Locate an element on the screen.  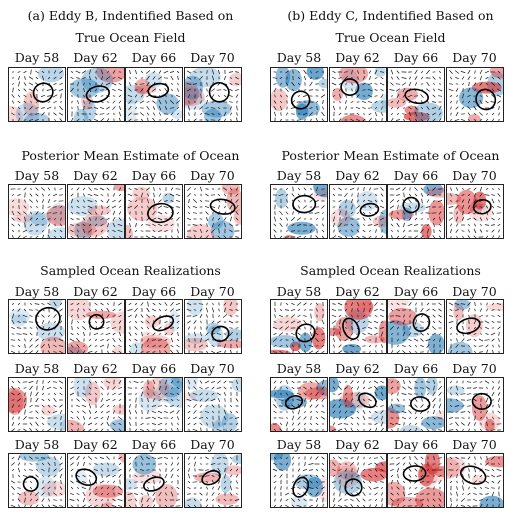
day-label: Day 62 is located at coordinates (95, 291).